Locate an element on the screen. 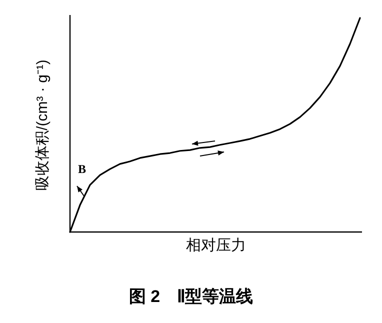  annotation: B is located at coordinates (82, 169).